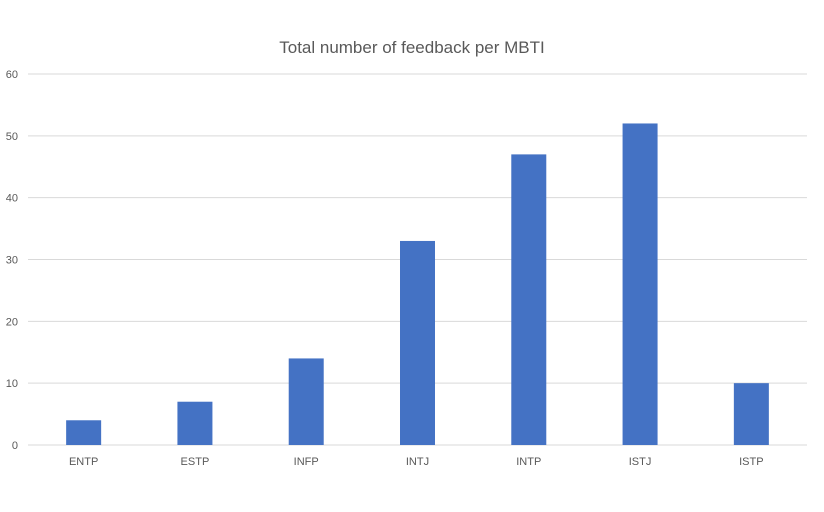  Describe the element at coordinates (12, 322) in the screenshot. I see `y-tick-label: 20` at that location.